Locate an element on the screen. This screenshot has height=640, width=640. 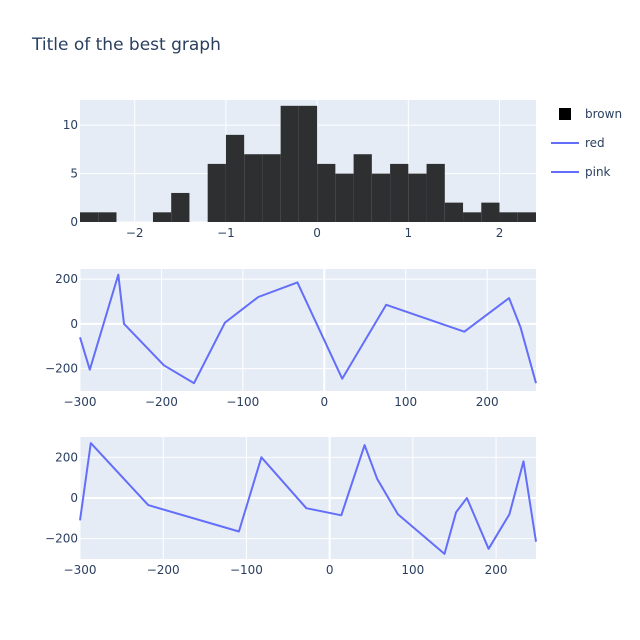
legend-label: pink is located at coordinates (598, 172).